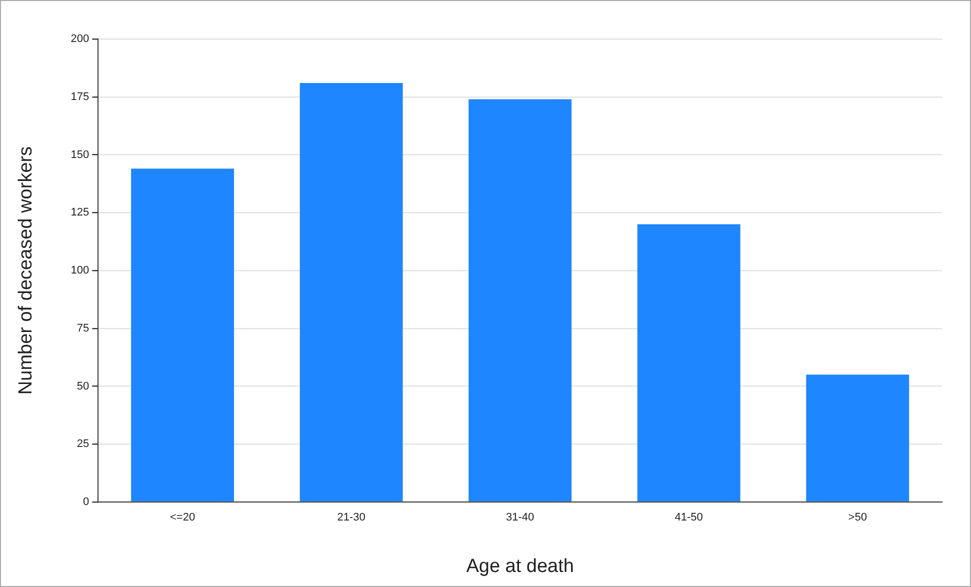  I want to click on x-tick-label: 41-50, so click(688, 518).